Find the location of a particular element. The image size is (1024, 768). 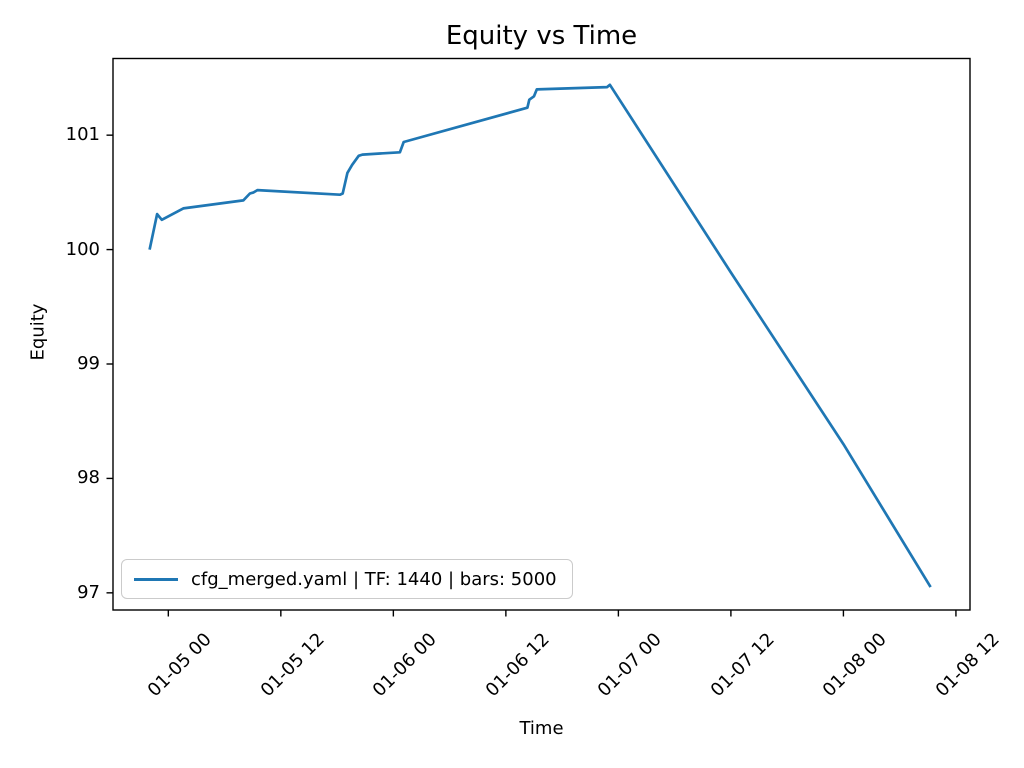

y-tick-label: 99 is located at coordinates (88, 363).